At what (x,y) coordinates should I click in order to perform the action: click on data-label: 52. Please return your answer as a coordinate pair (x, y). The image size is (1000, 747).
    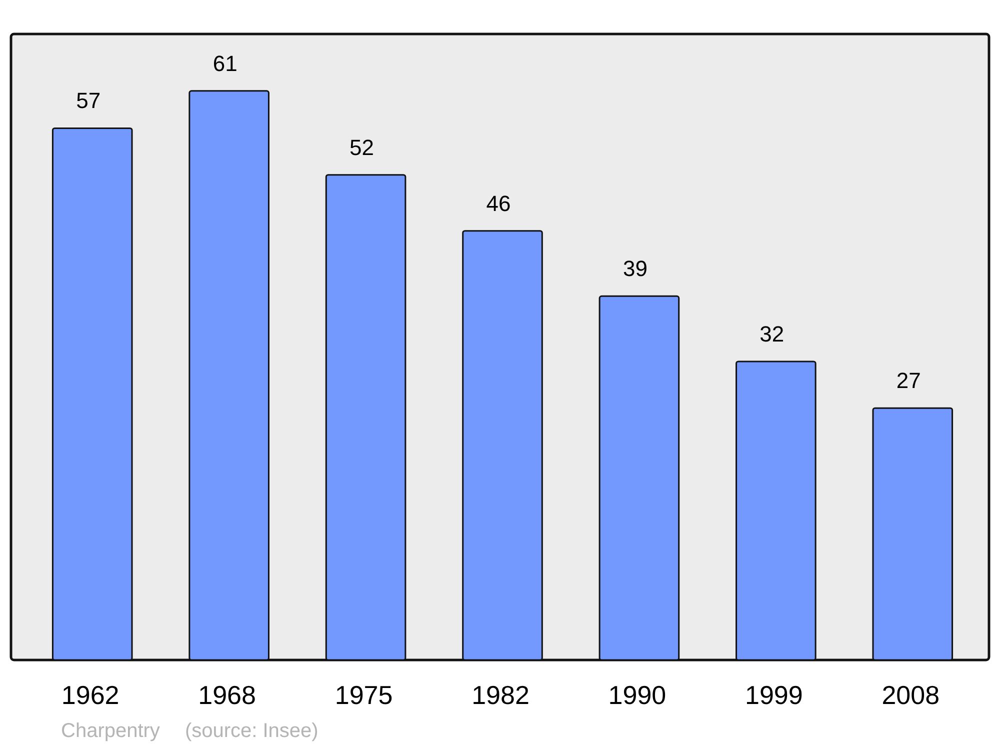
    Looking at the image, I should click on (362, 147).